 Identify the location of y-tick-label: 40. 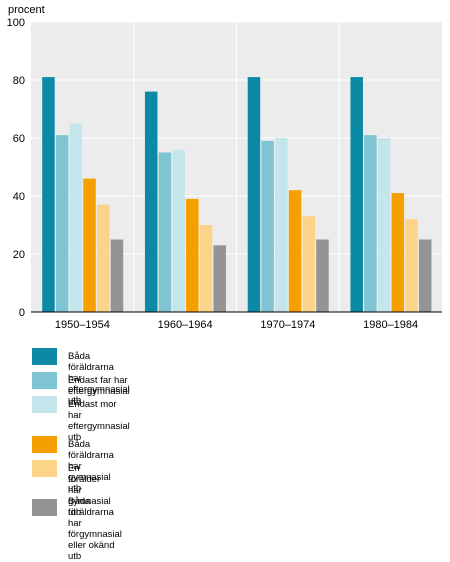
(19, 197).